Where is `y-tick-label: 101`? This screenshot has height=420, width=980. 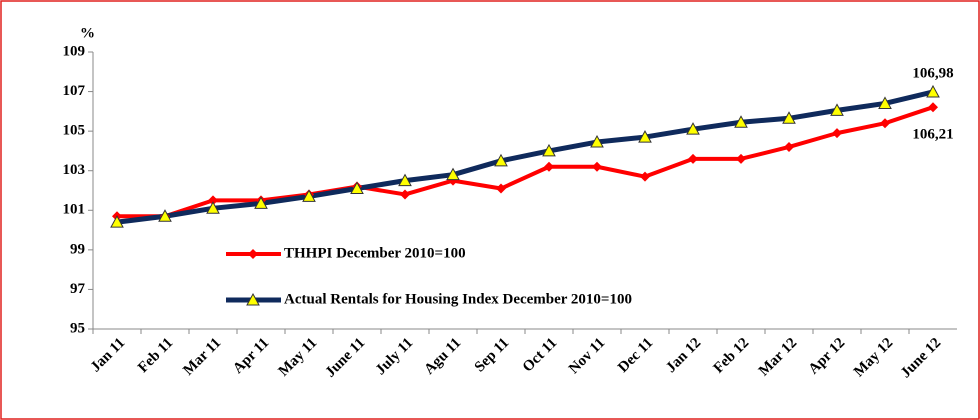
y-tick-label: 101 is located at coordinates (74, 210).